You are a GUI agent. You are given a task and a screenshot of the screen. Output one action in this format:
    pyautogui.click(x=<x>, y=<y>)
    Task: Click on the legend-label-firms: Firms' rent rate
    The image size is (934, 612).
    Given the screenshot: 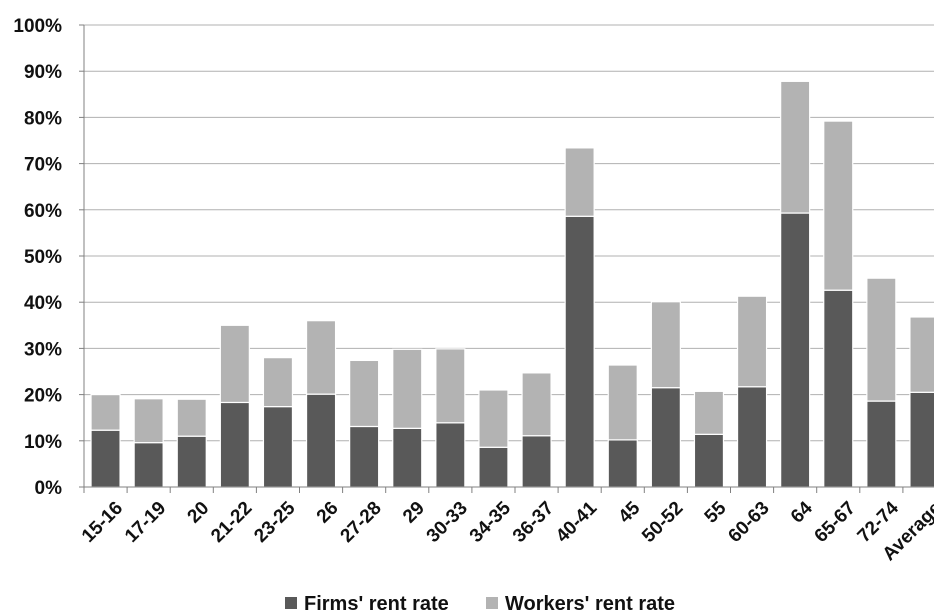 What is the action you would take?
    pyautogui.click(x=376, y=602)
    